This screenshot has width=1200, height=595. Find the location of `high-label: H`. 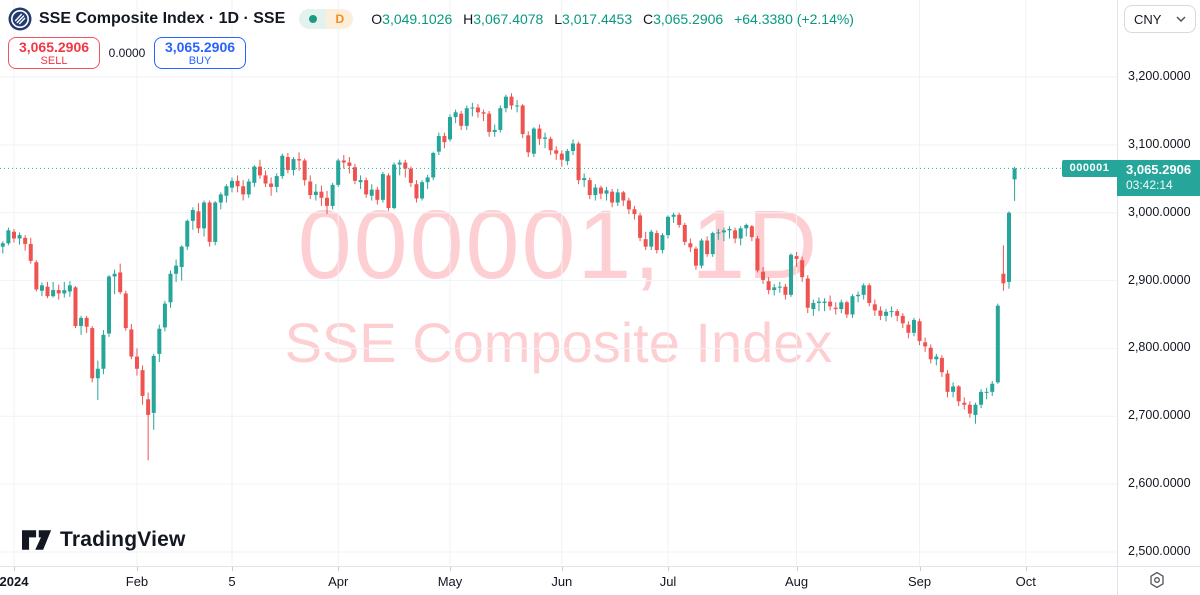

high-label: H is located at coordinates (468, 19).